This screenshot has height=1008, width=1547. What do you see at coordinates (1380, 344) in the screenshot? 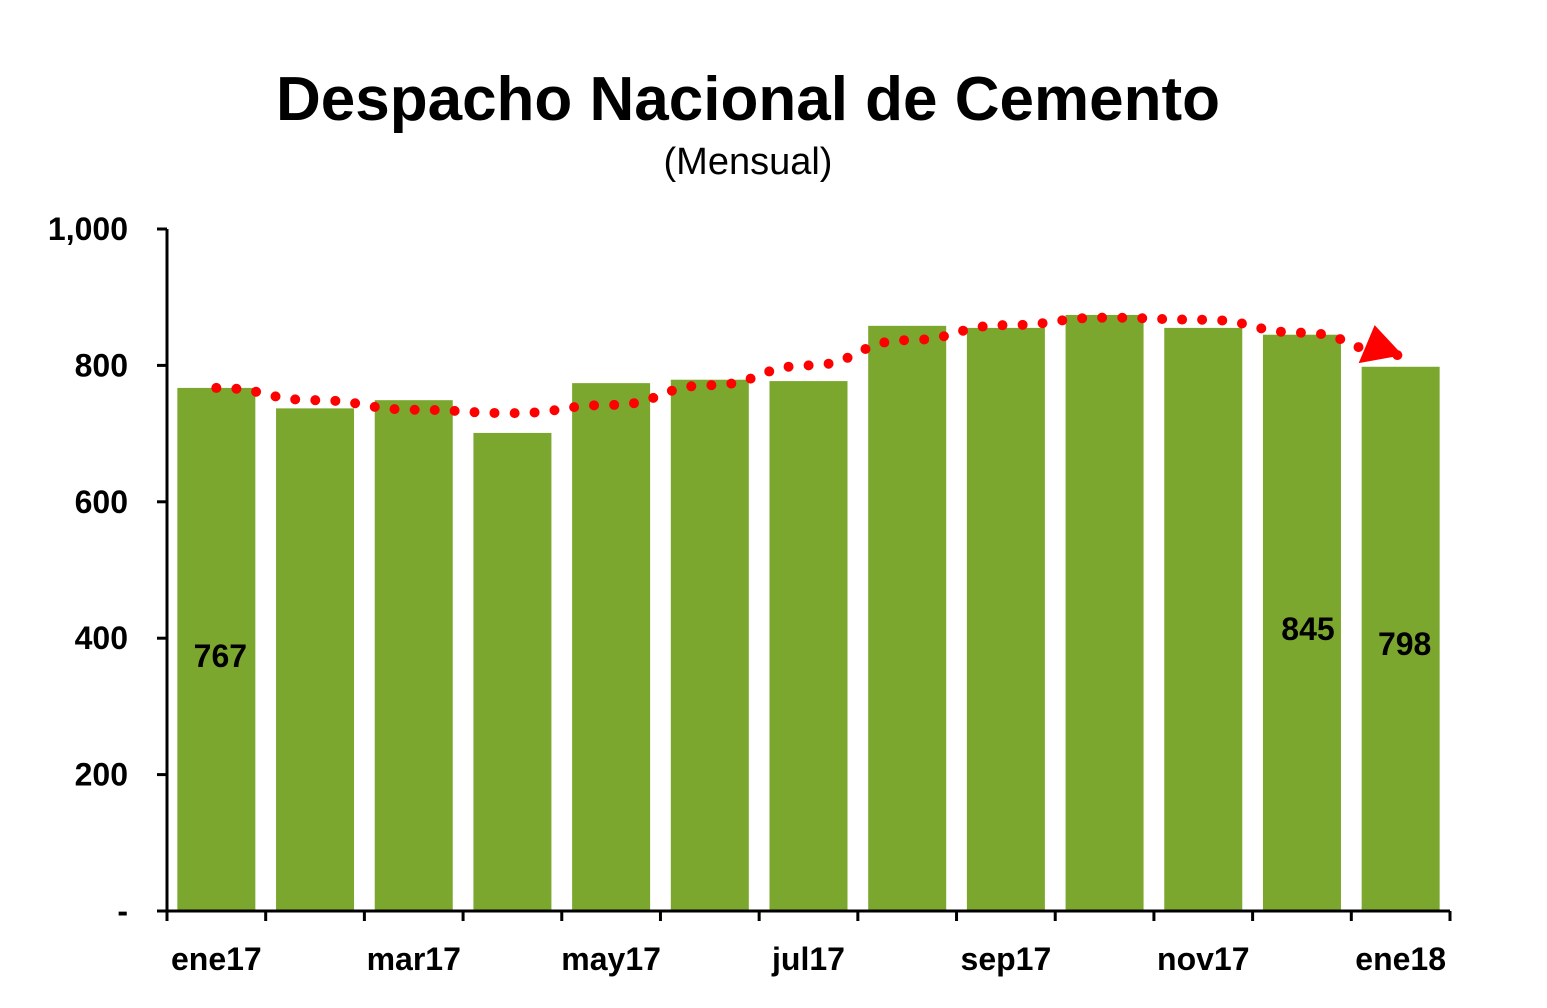
I see `trend-arrowhead` at bounding box center [1380, 344].